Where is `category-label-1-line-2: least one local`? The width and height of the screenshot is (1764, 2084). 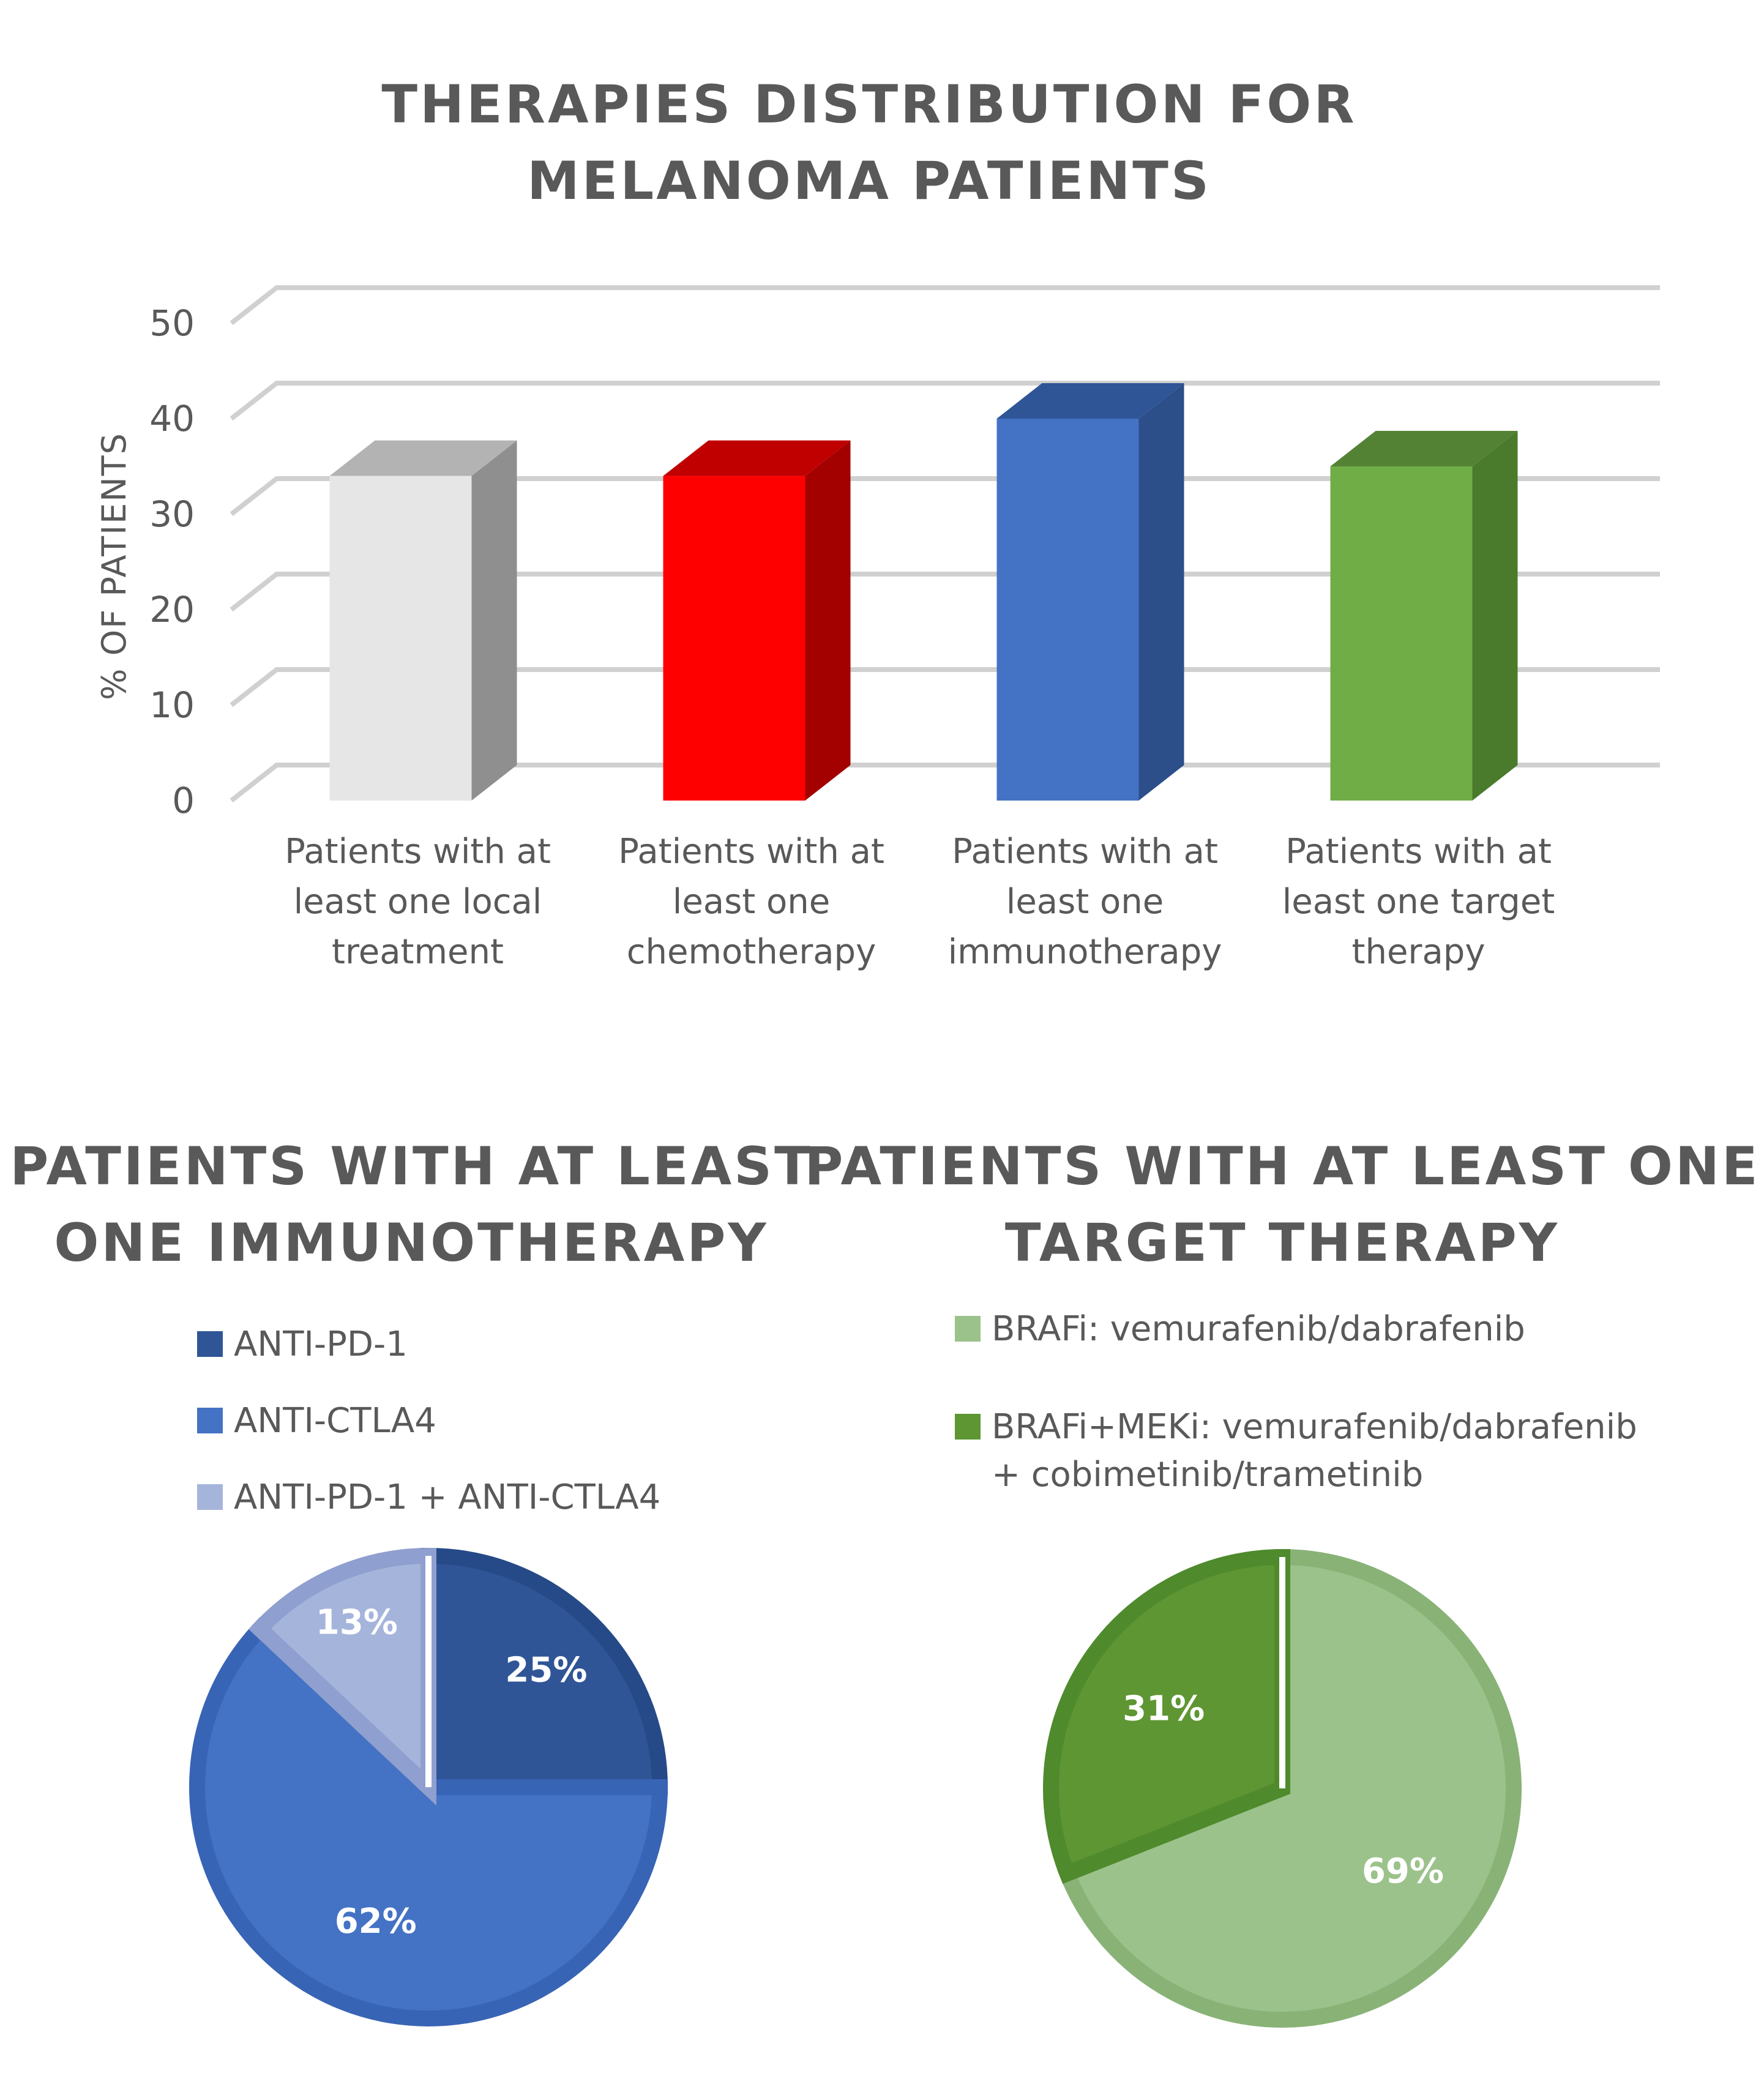
category-label-1-line-2: least one local is located at coordinates (418, 902).